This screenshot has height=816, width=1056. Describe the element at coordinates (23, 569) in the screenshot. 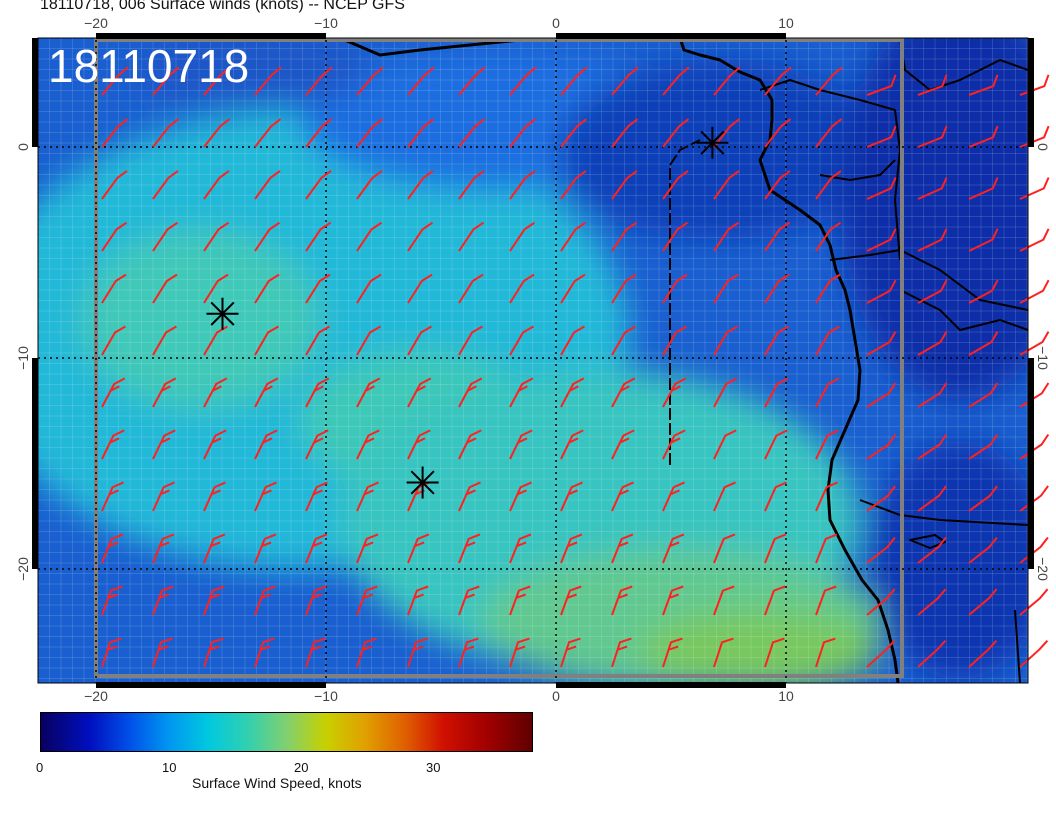

I see `y-tick-left: −20` at that location.